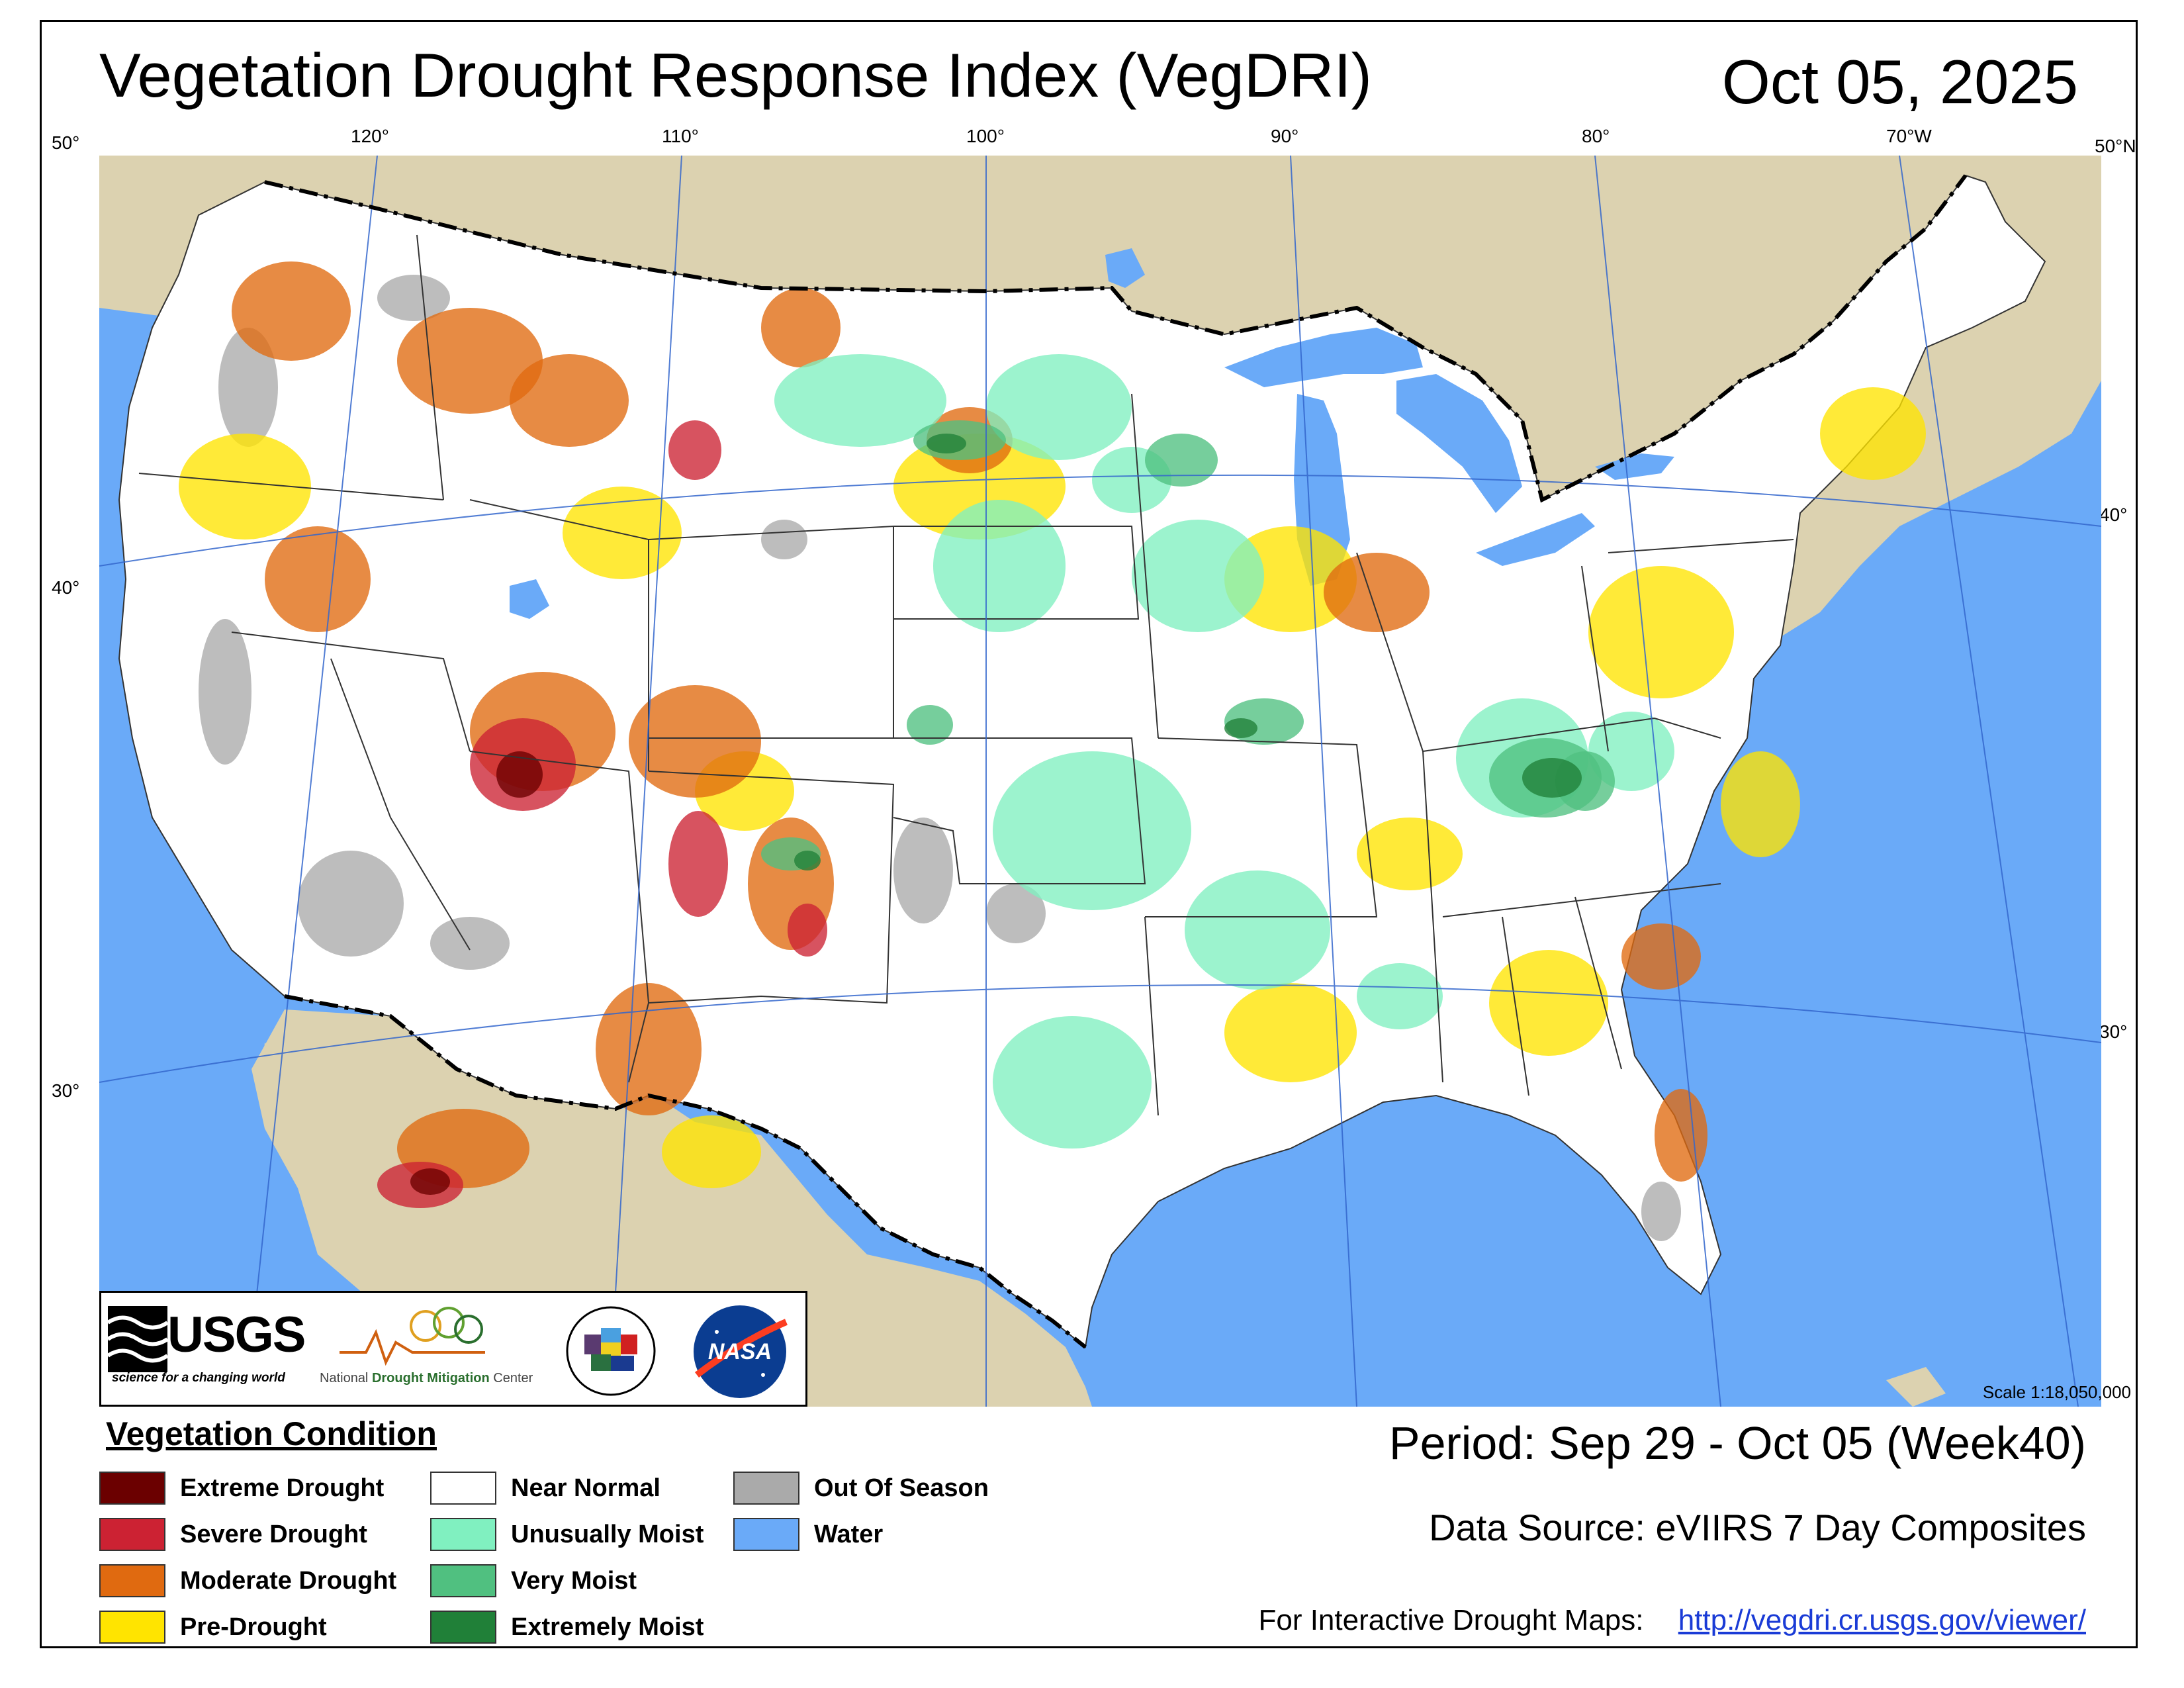 This screenshot has width=2184, height=1688. Describe the element at coordinates (253, 1627) in the screenshot. I see `legend-label: Pre-Drought` at that location.